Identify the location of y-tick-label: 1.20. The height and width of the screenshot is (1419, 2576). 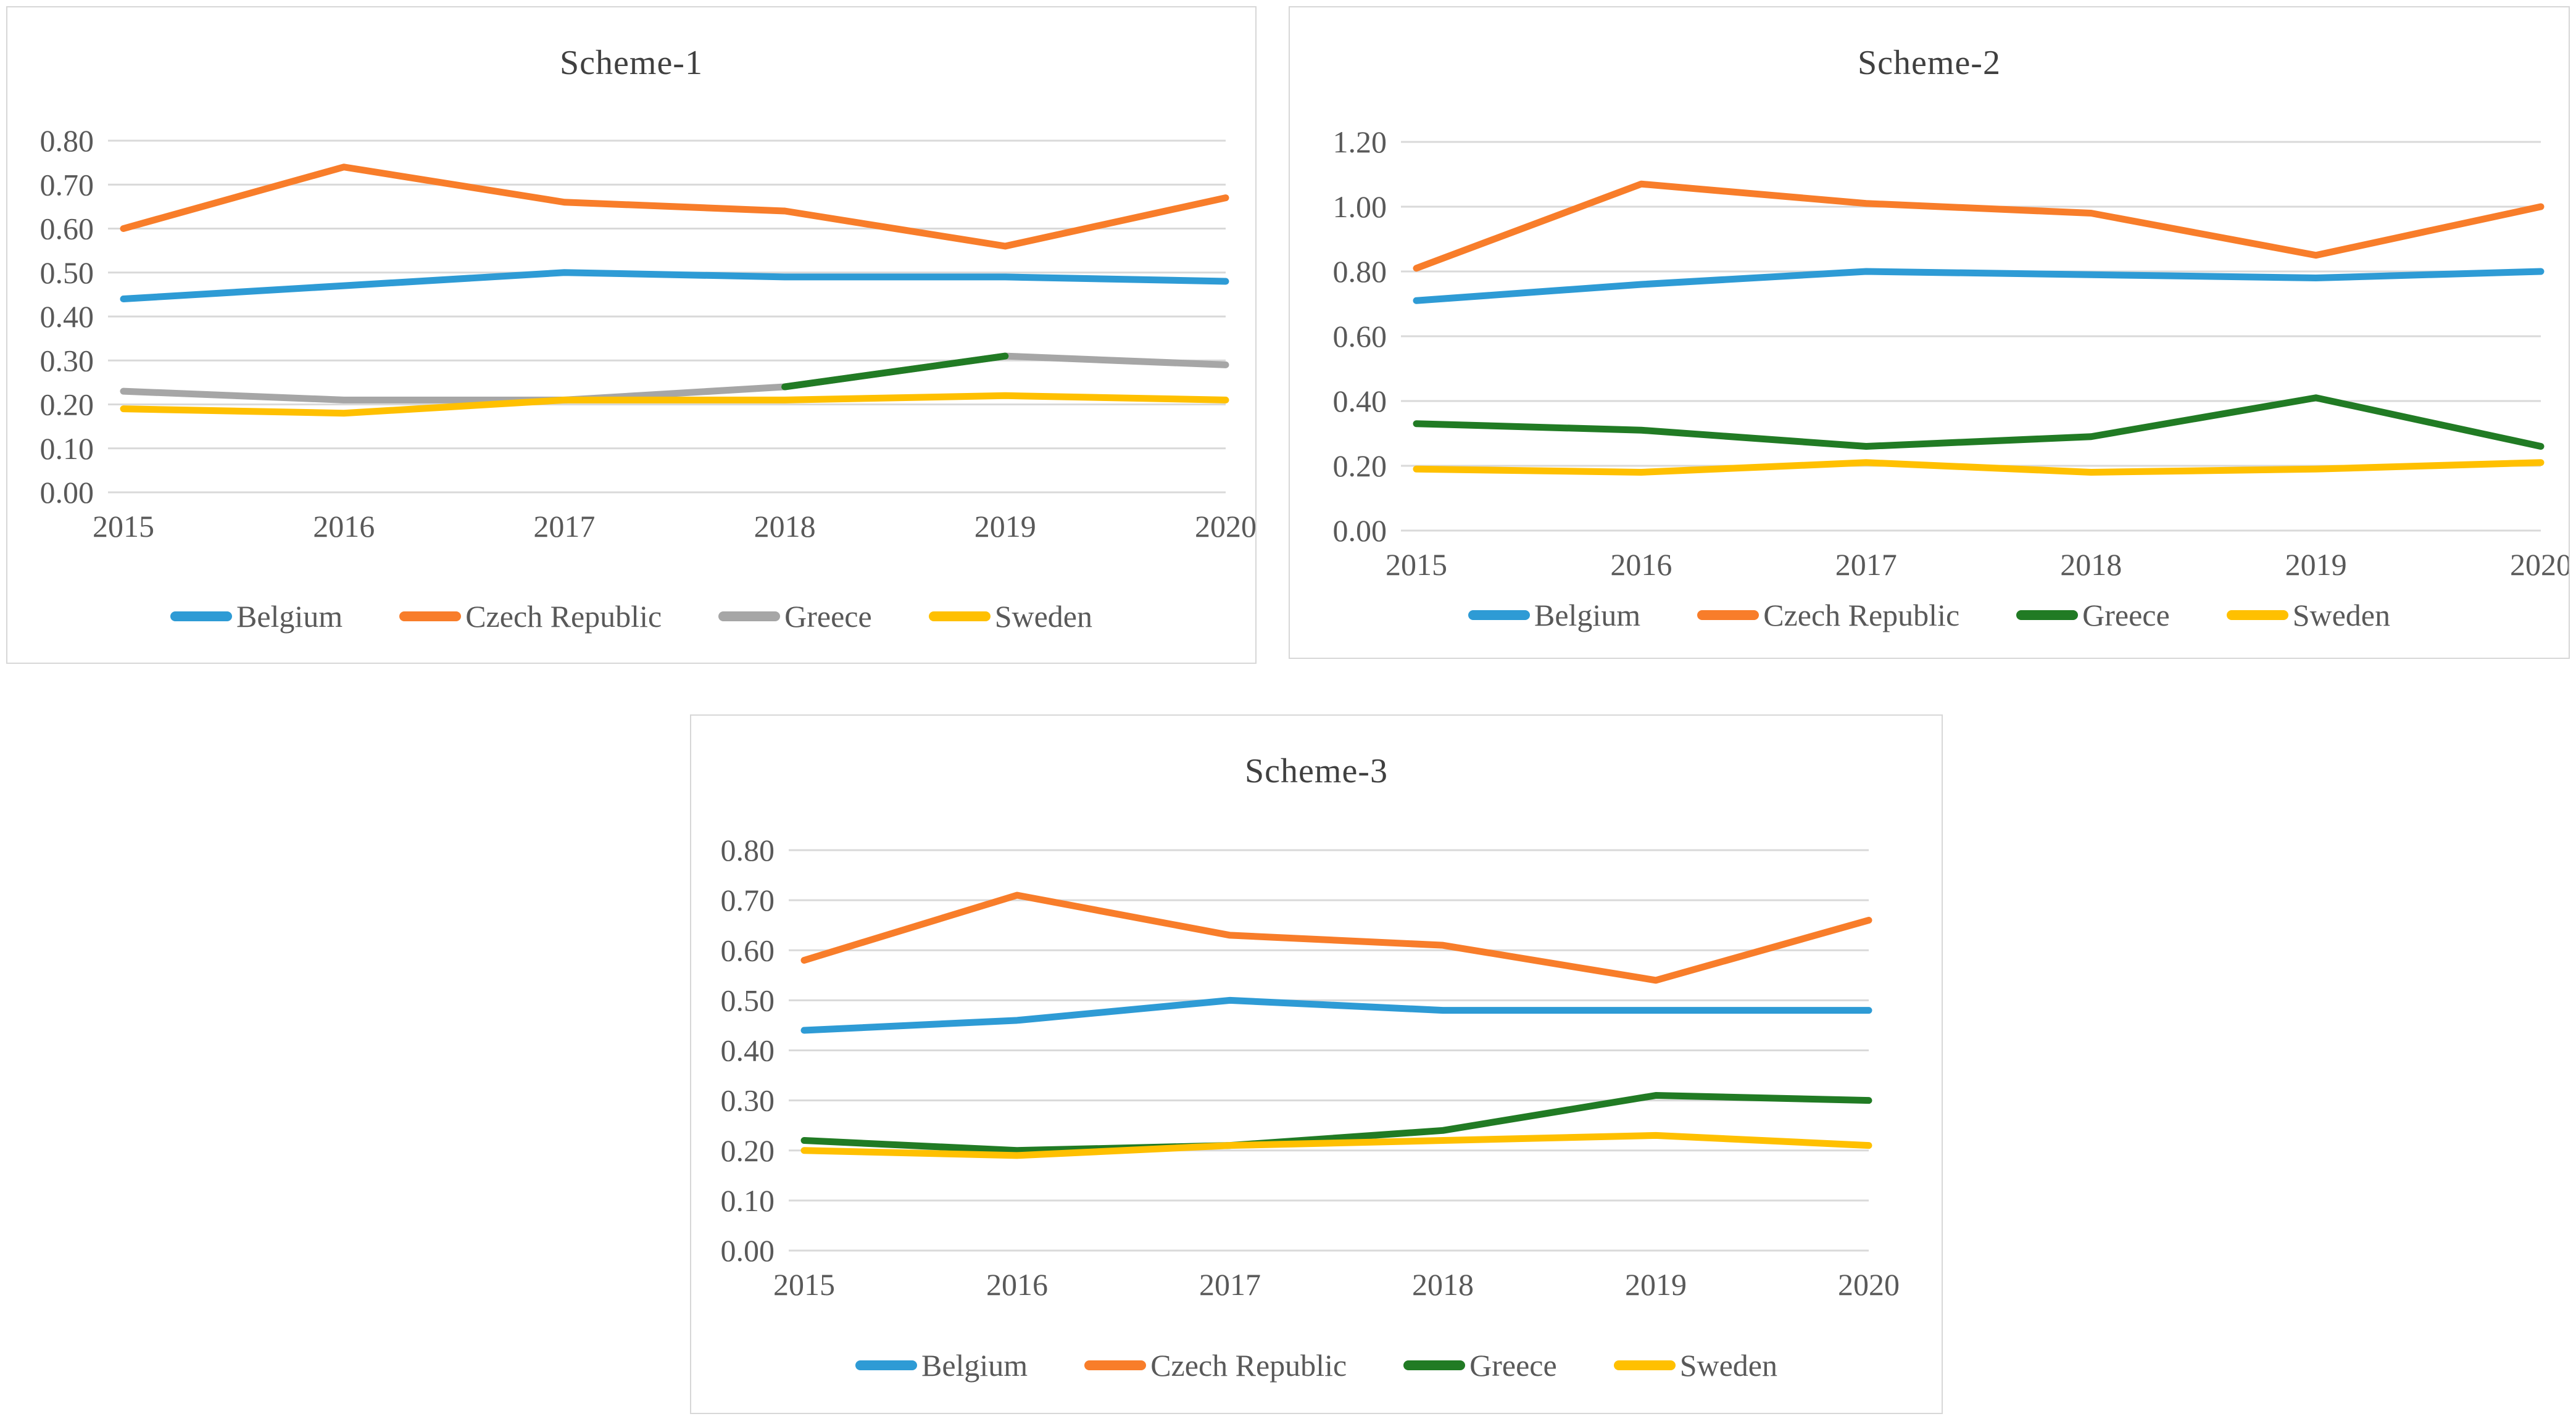
(1360, 142).